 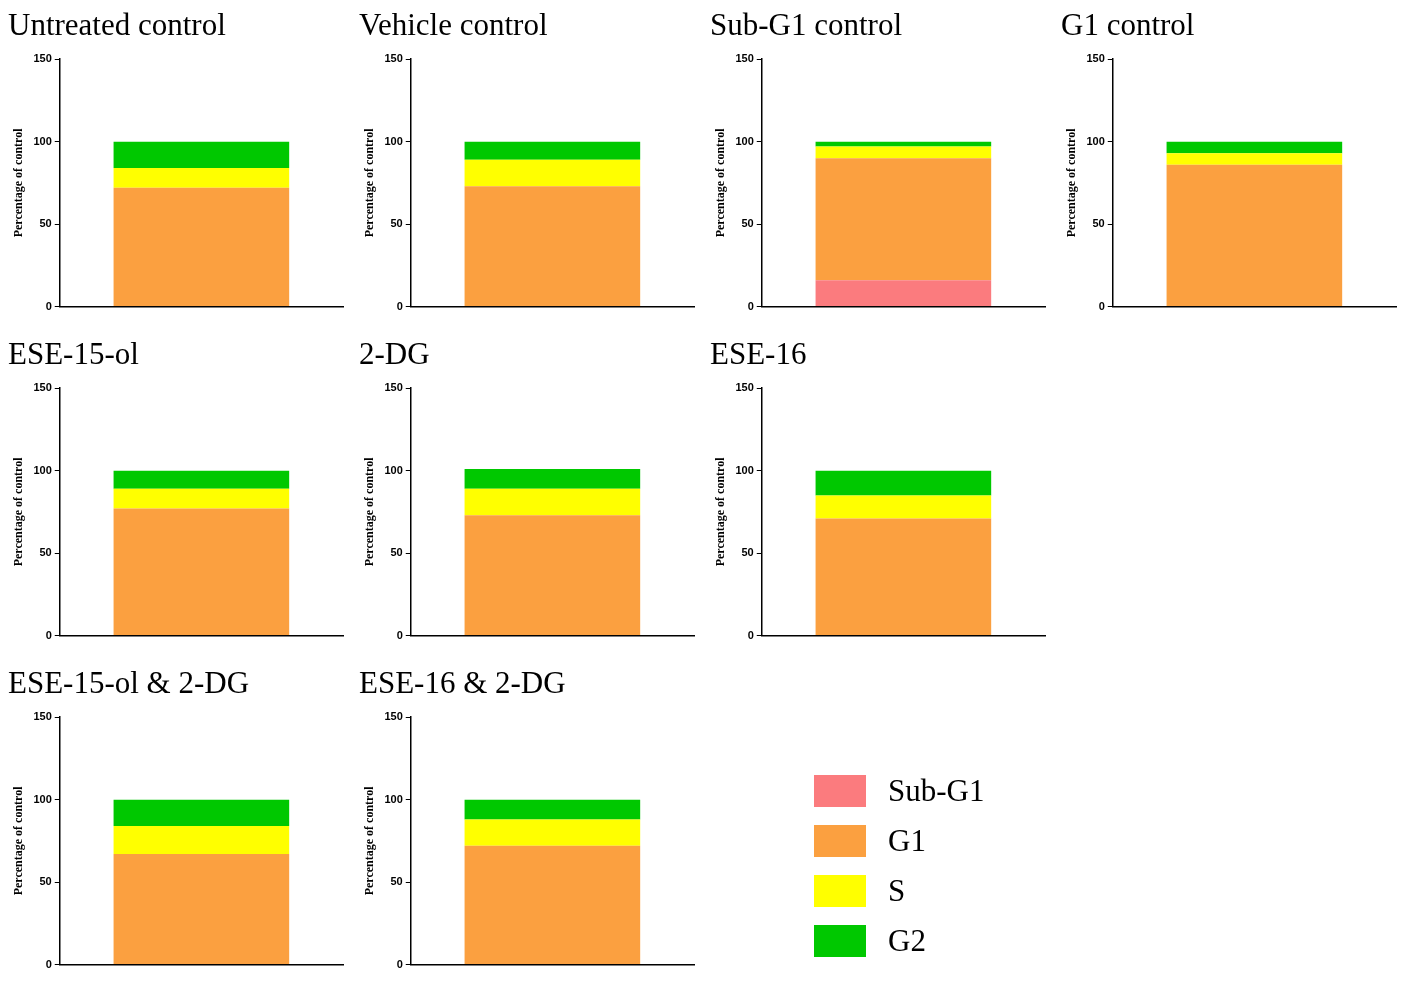 What do you see at coordinates (897, 891) in the screenshot?
I see `legend-label: S` at bounding box center [897, 891].